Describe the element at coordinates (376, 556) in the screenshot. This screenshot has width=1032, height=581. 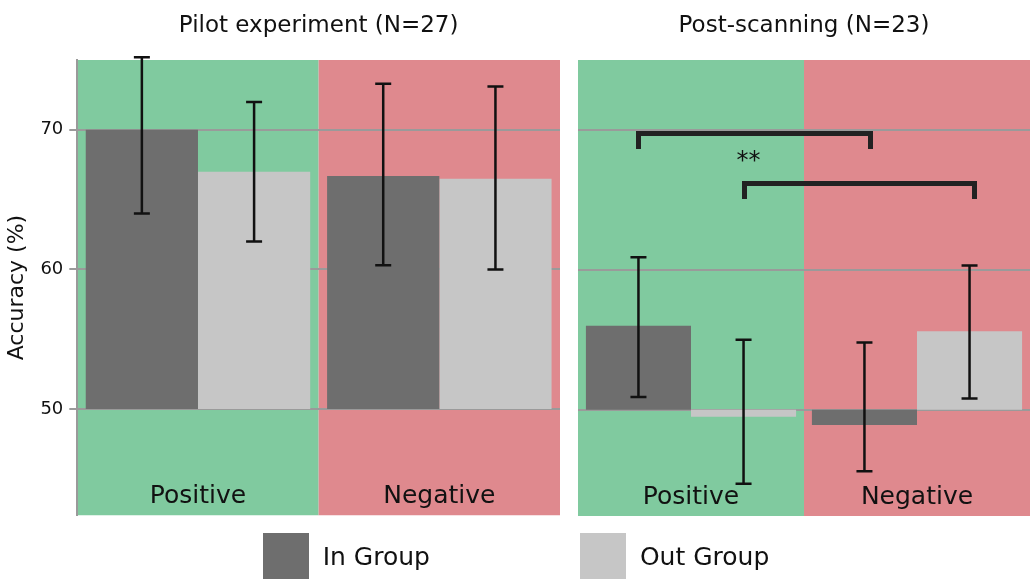
I see `legend-label: In Group` at that location.